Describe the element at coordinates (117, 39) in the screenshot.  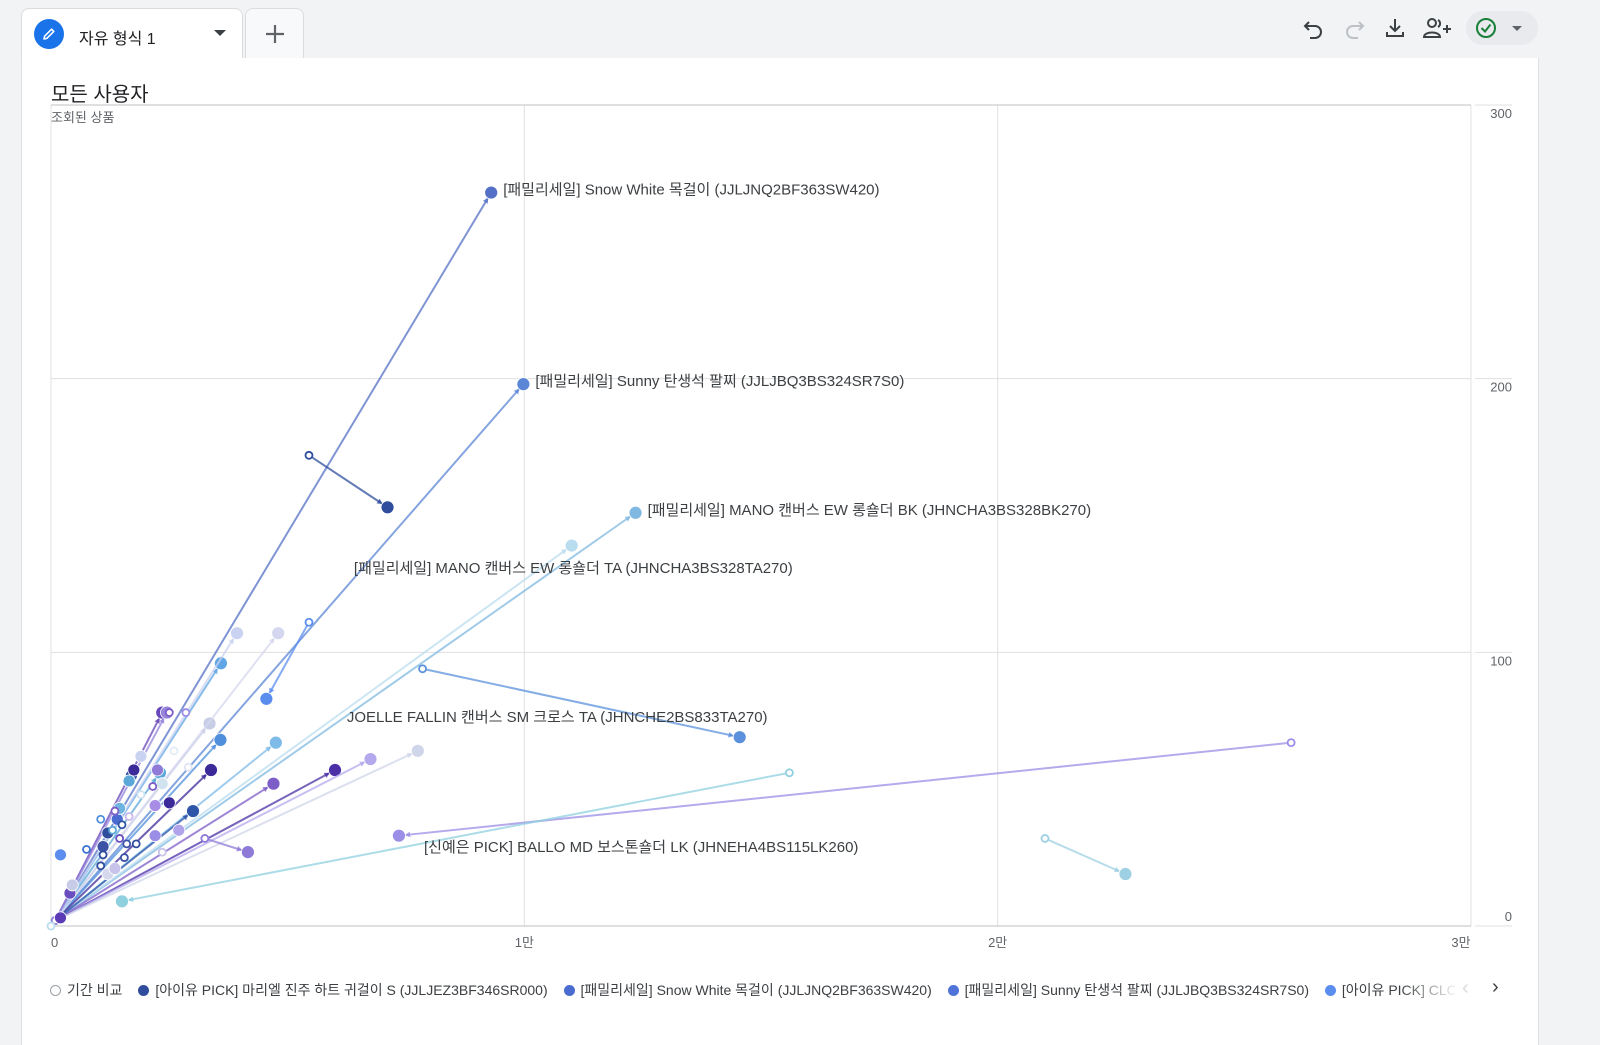
I see `tab-label: 자유 형식 1` at that location.